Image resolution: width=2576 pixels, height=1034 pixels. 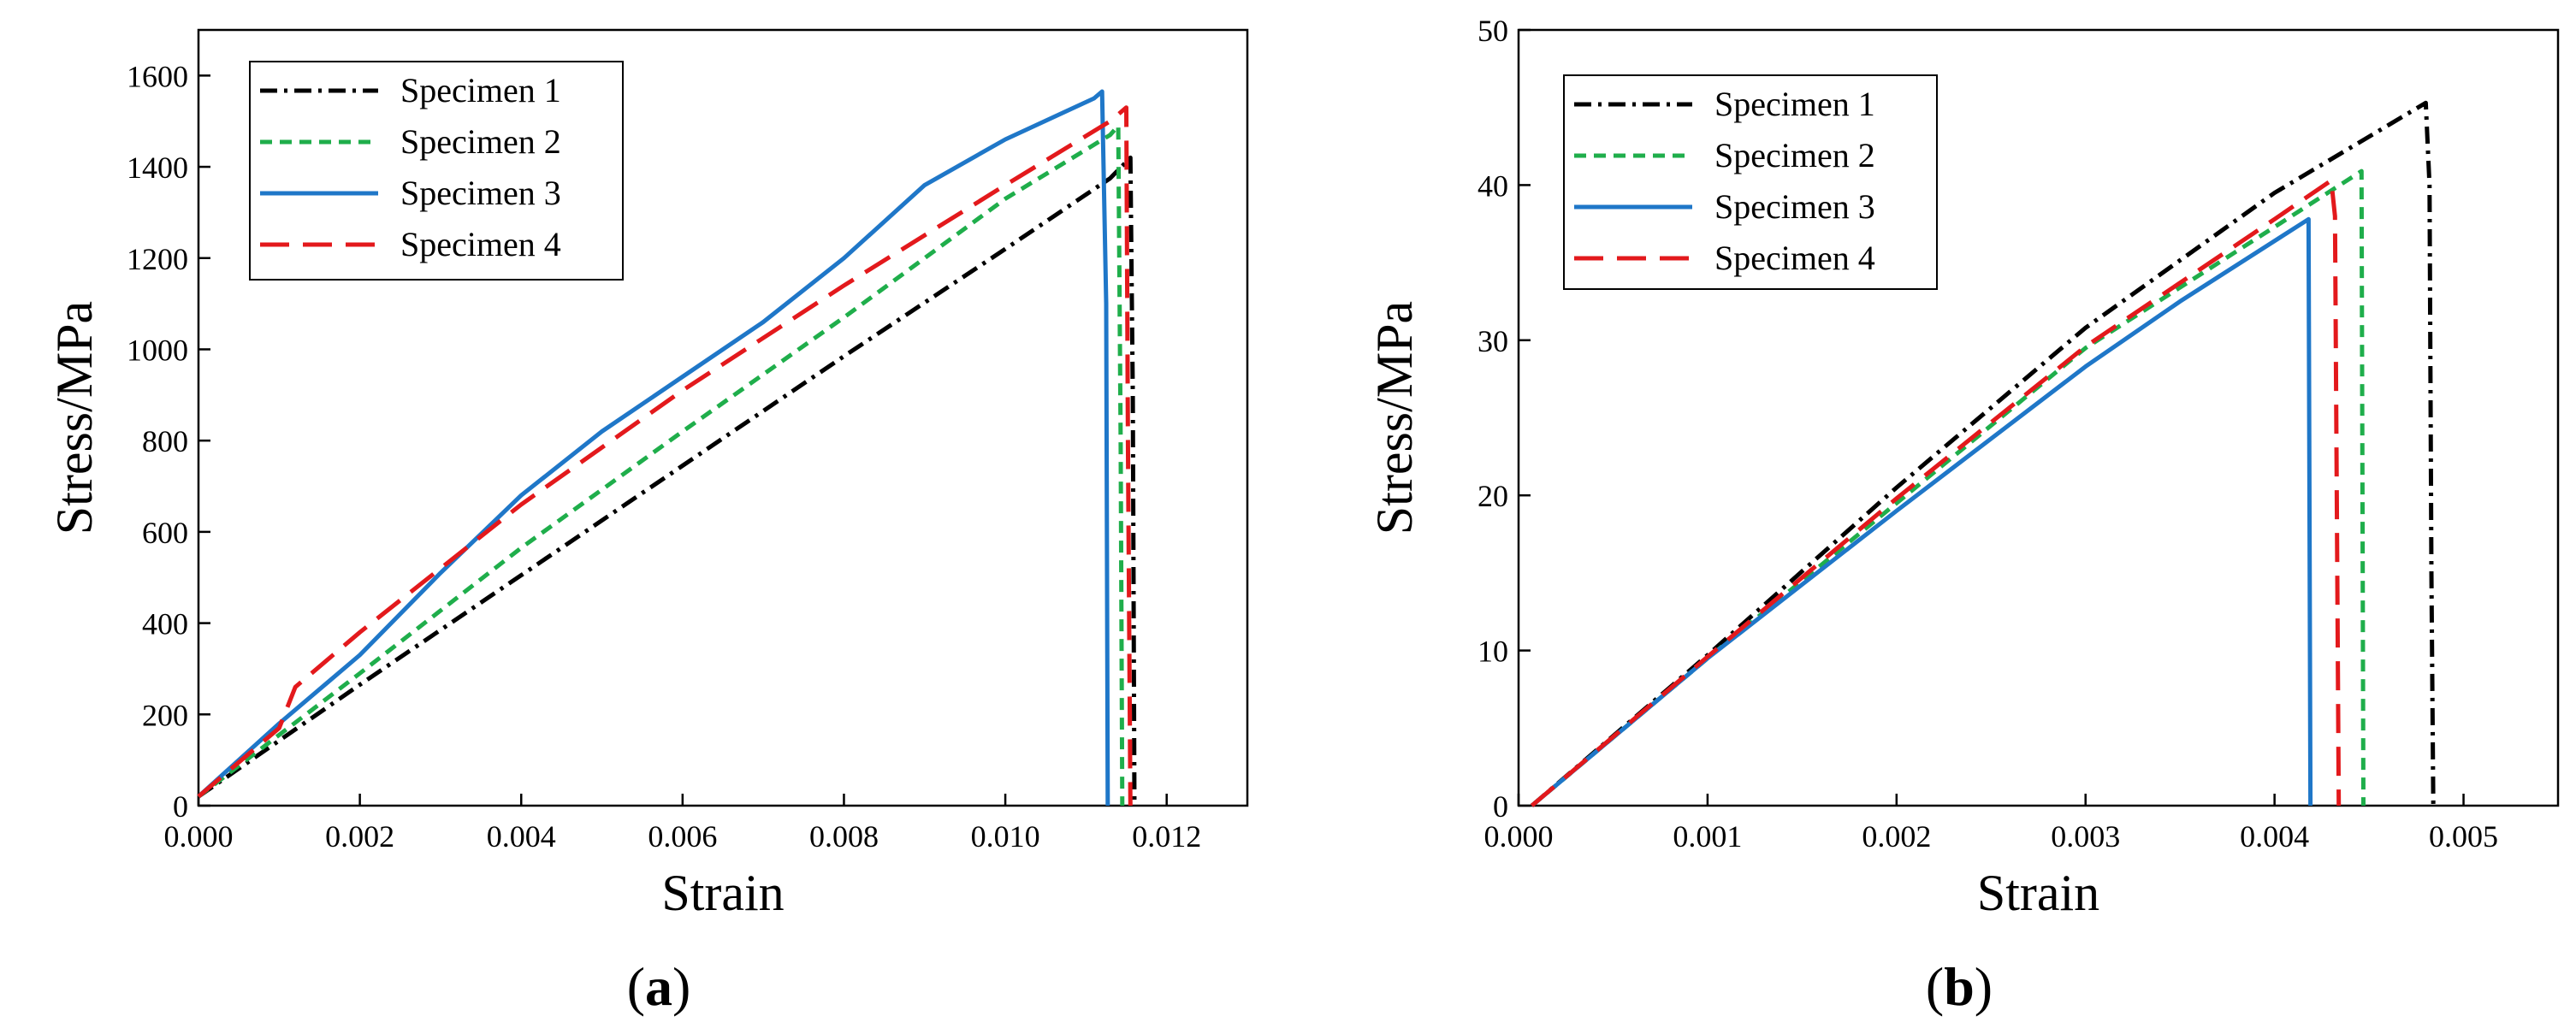 What do you see at coordinates (1492, 496) in the screenshot?
I see `y-tick-label: 20` at bounding box center [1492, 496].